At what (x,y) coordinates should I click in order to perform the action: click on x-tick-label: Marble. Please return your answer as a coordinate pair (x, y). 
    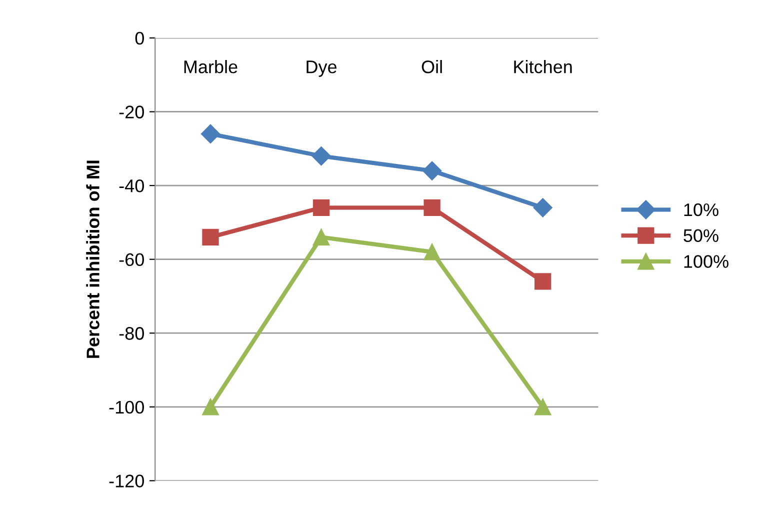
    Looking at the image, I should click on (211, 67).